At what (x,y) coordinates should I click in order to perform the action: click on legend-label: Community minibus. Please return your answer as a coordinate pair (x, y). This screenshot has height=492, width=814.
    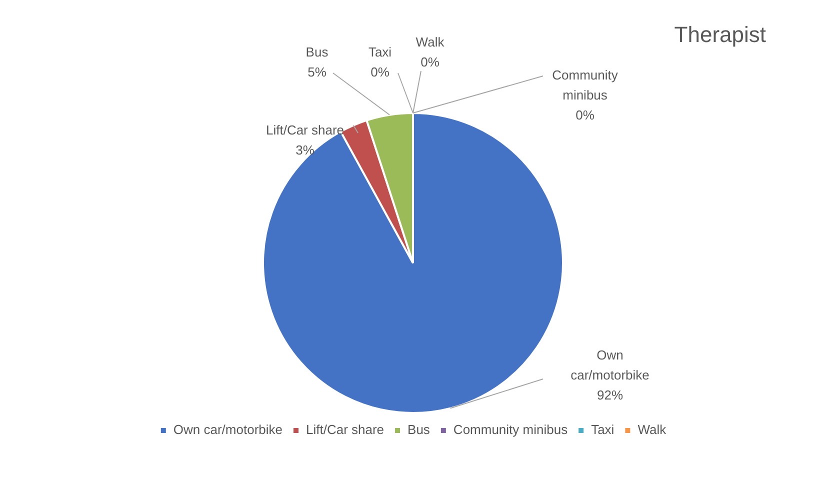
    Looking at the image, I should click on (510, 430).